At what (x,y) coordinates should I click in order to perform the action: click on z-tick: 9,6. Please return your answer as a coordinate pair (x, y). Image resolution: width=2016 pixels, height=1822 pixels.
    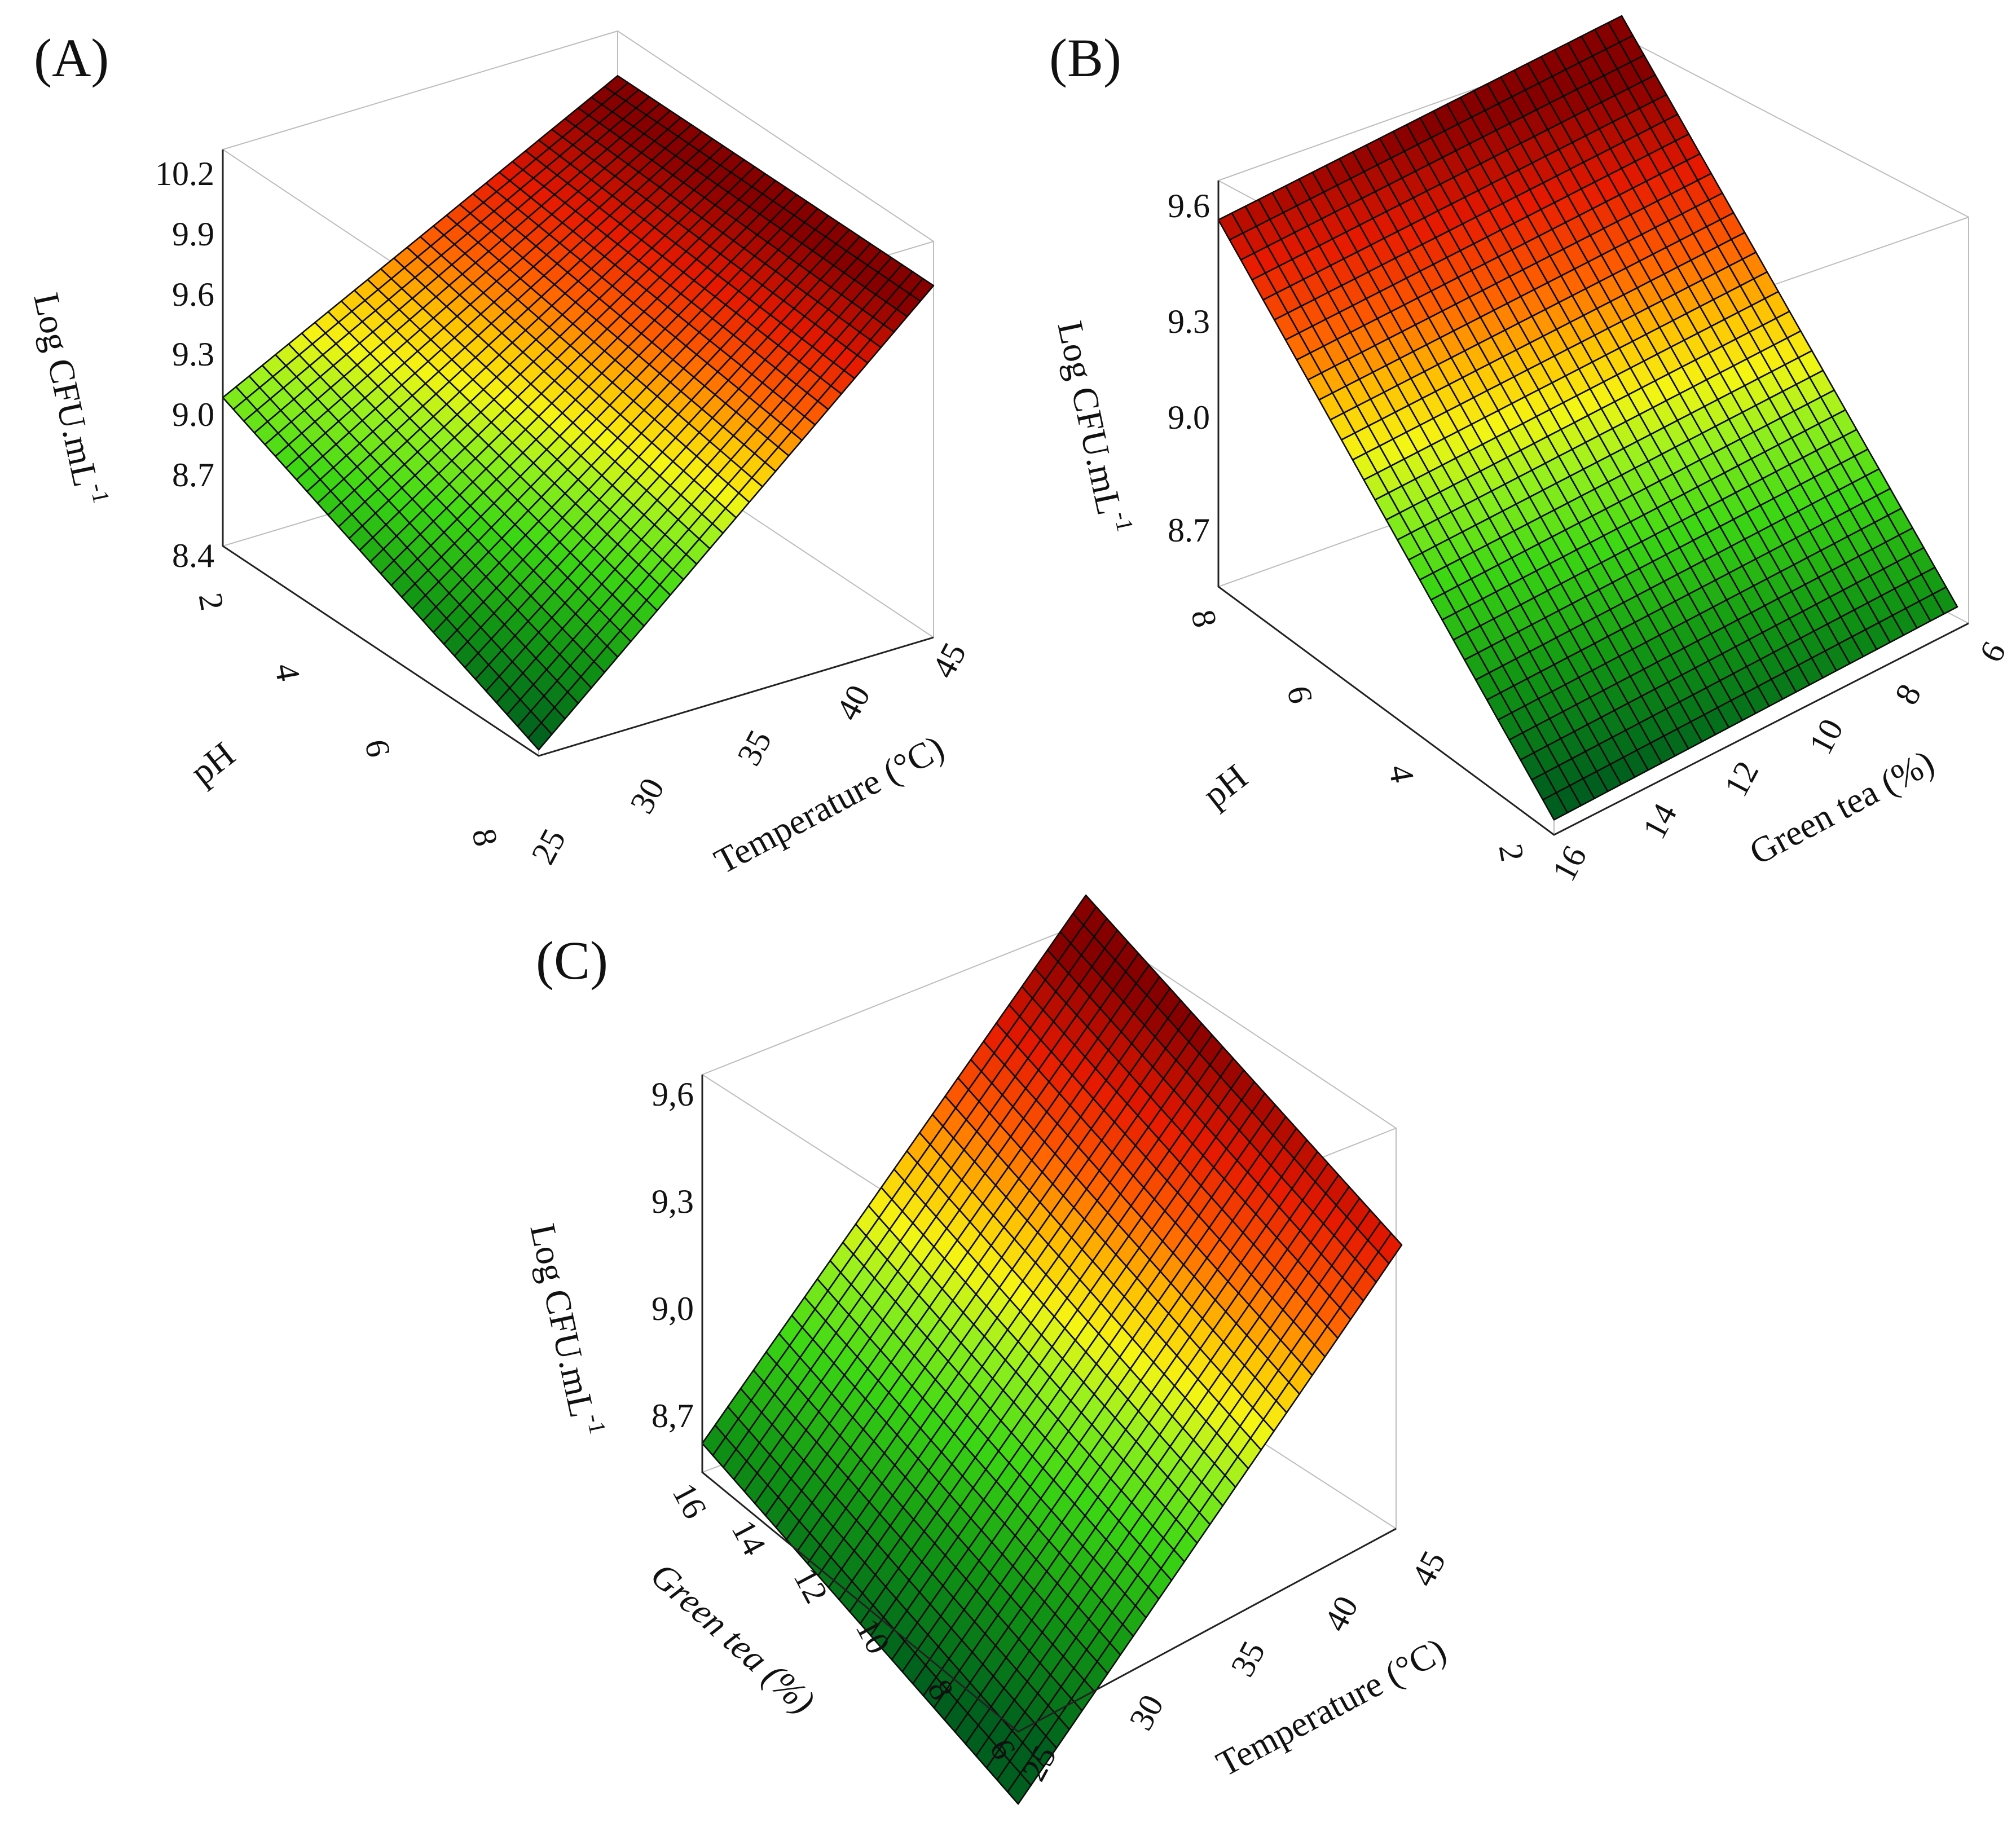
    Looking at the image, I should click on (673, 1094).